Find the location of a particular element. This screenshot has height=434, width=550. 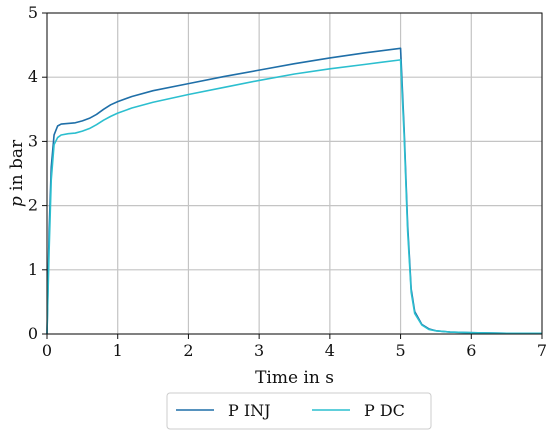

x-tick-label: 3 is located at coordinates (259, 350).